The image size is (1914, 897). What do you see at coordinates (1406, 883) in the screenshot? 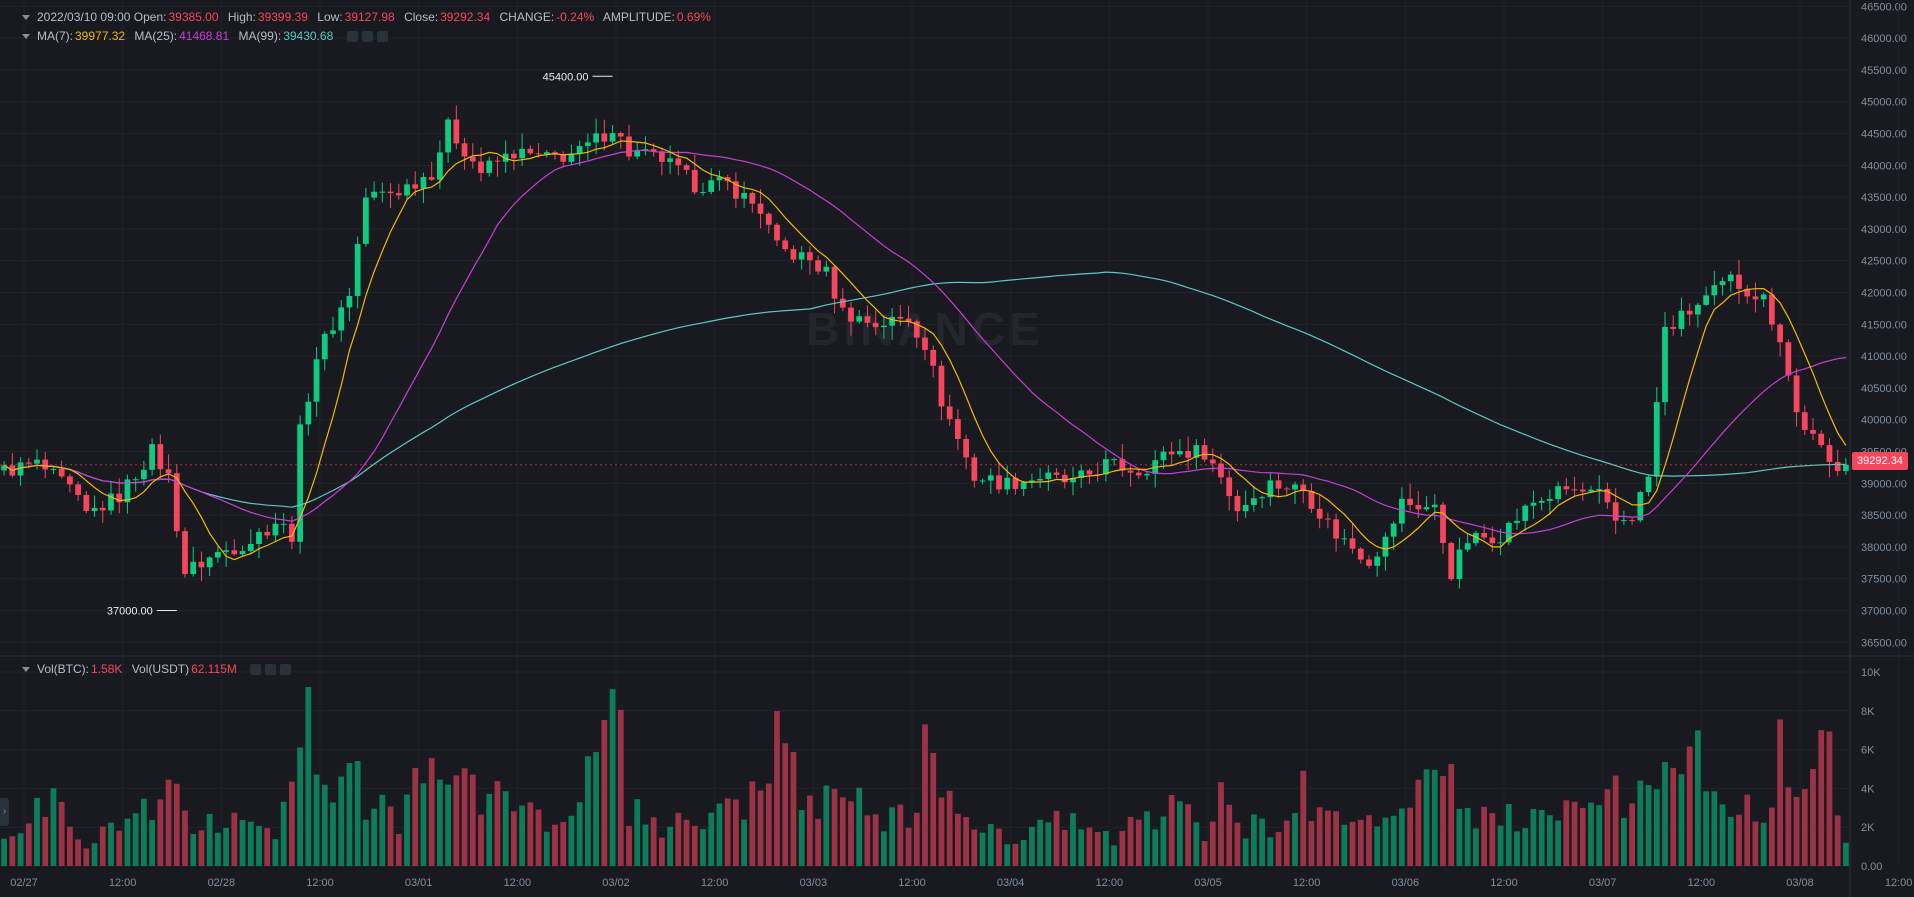
I see `time-axis-tick: 03/06` at bounding box center [1406, 883].